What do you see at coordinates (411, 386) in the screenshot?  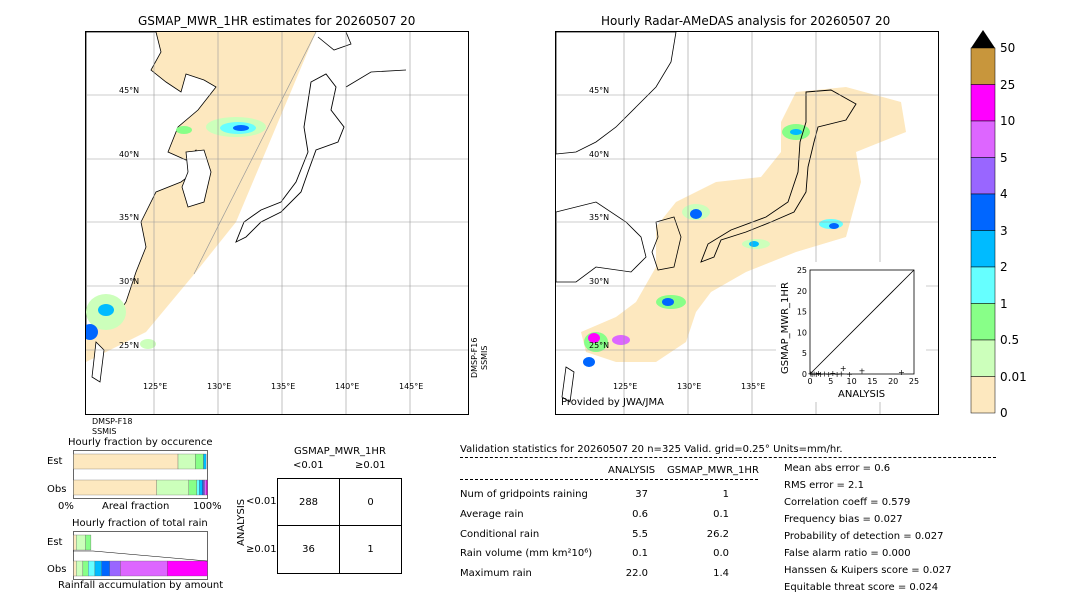 I see `left-lon-label: 145°E` at bounding box center [411, 386].